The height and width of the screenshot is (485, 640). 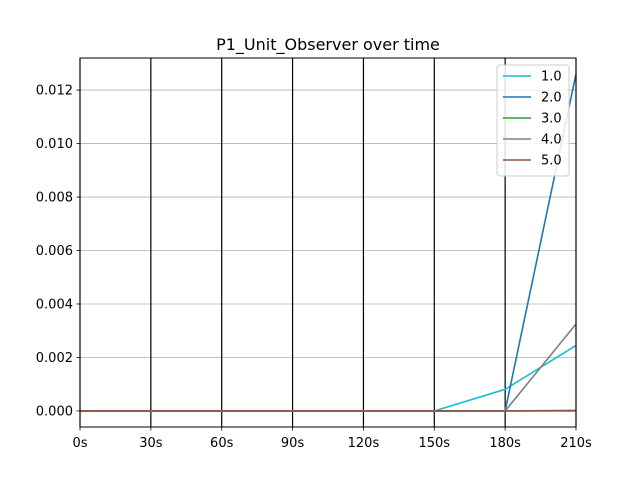 I want to click on legend-label: 1.0, so click(x=551, y=77).